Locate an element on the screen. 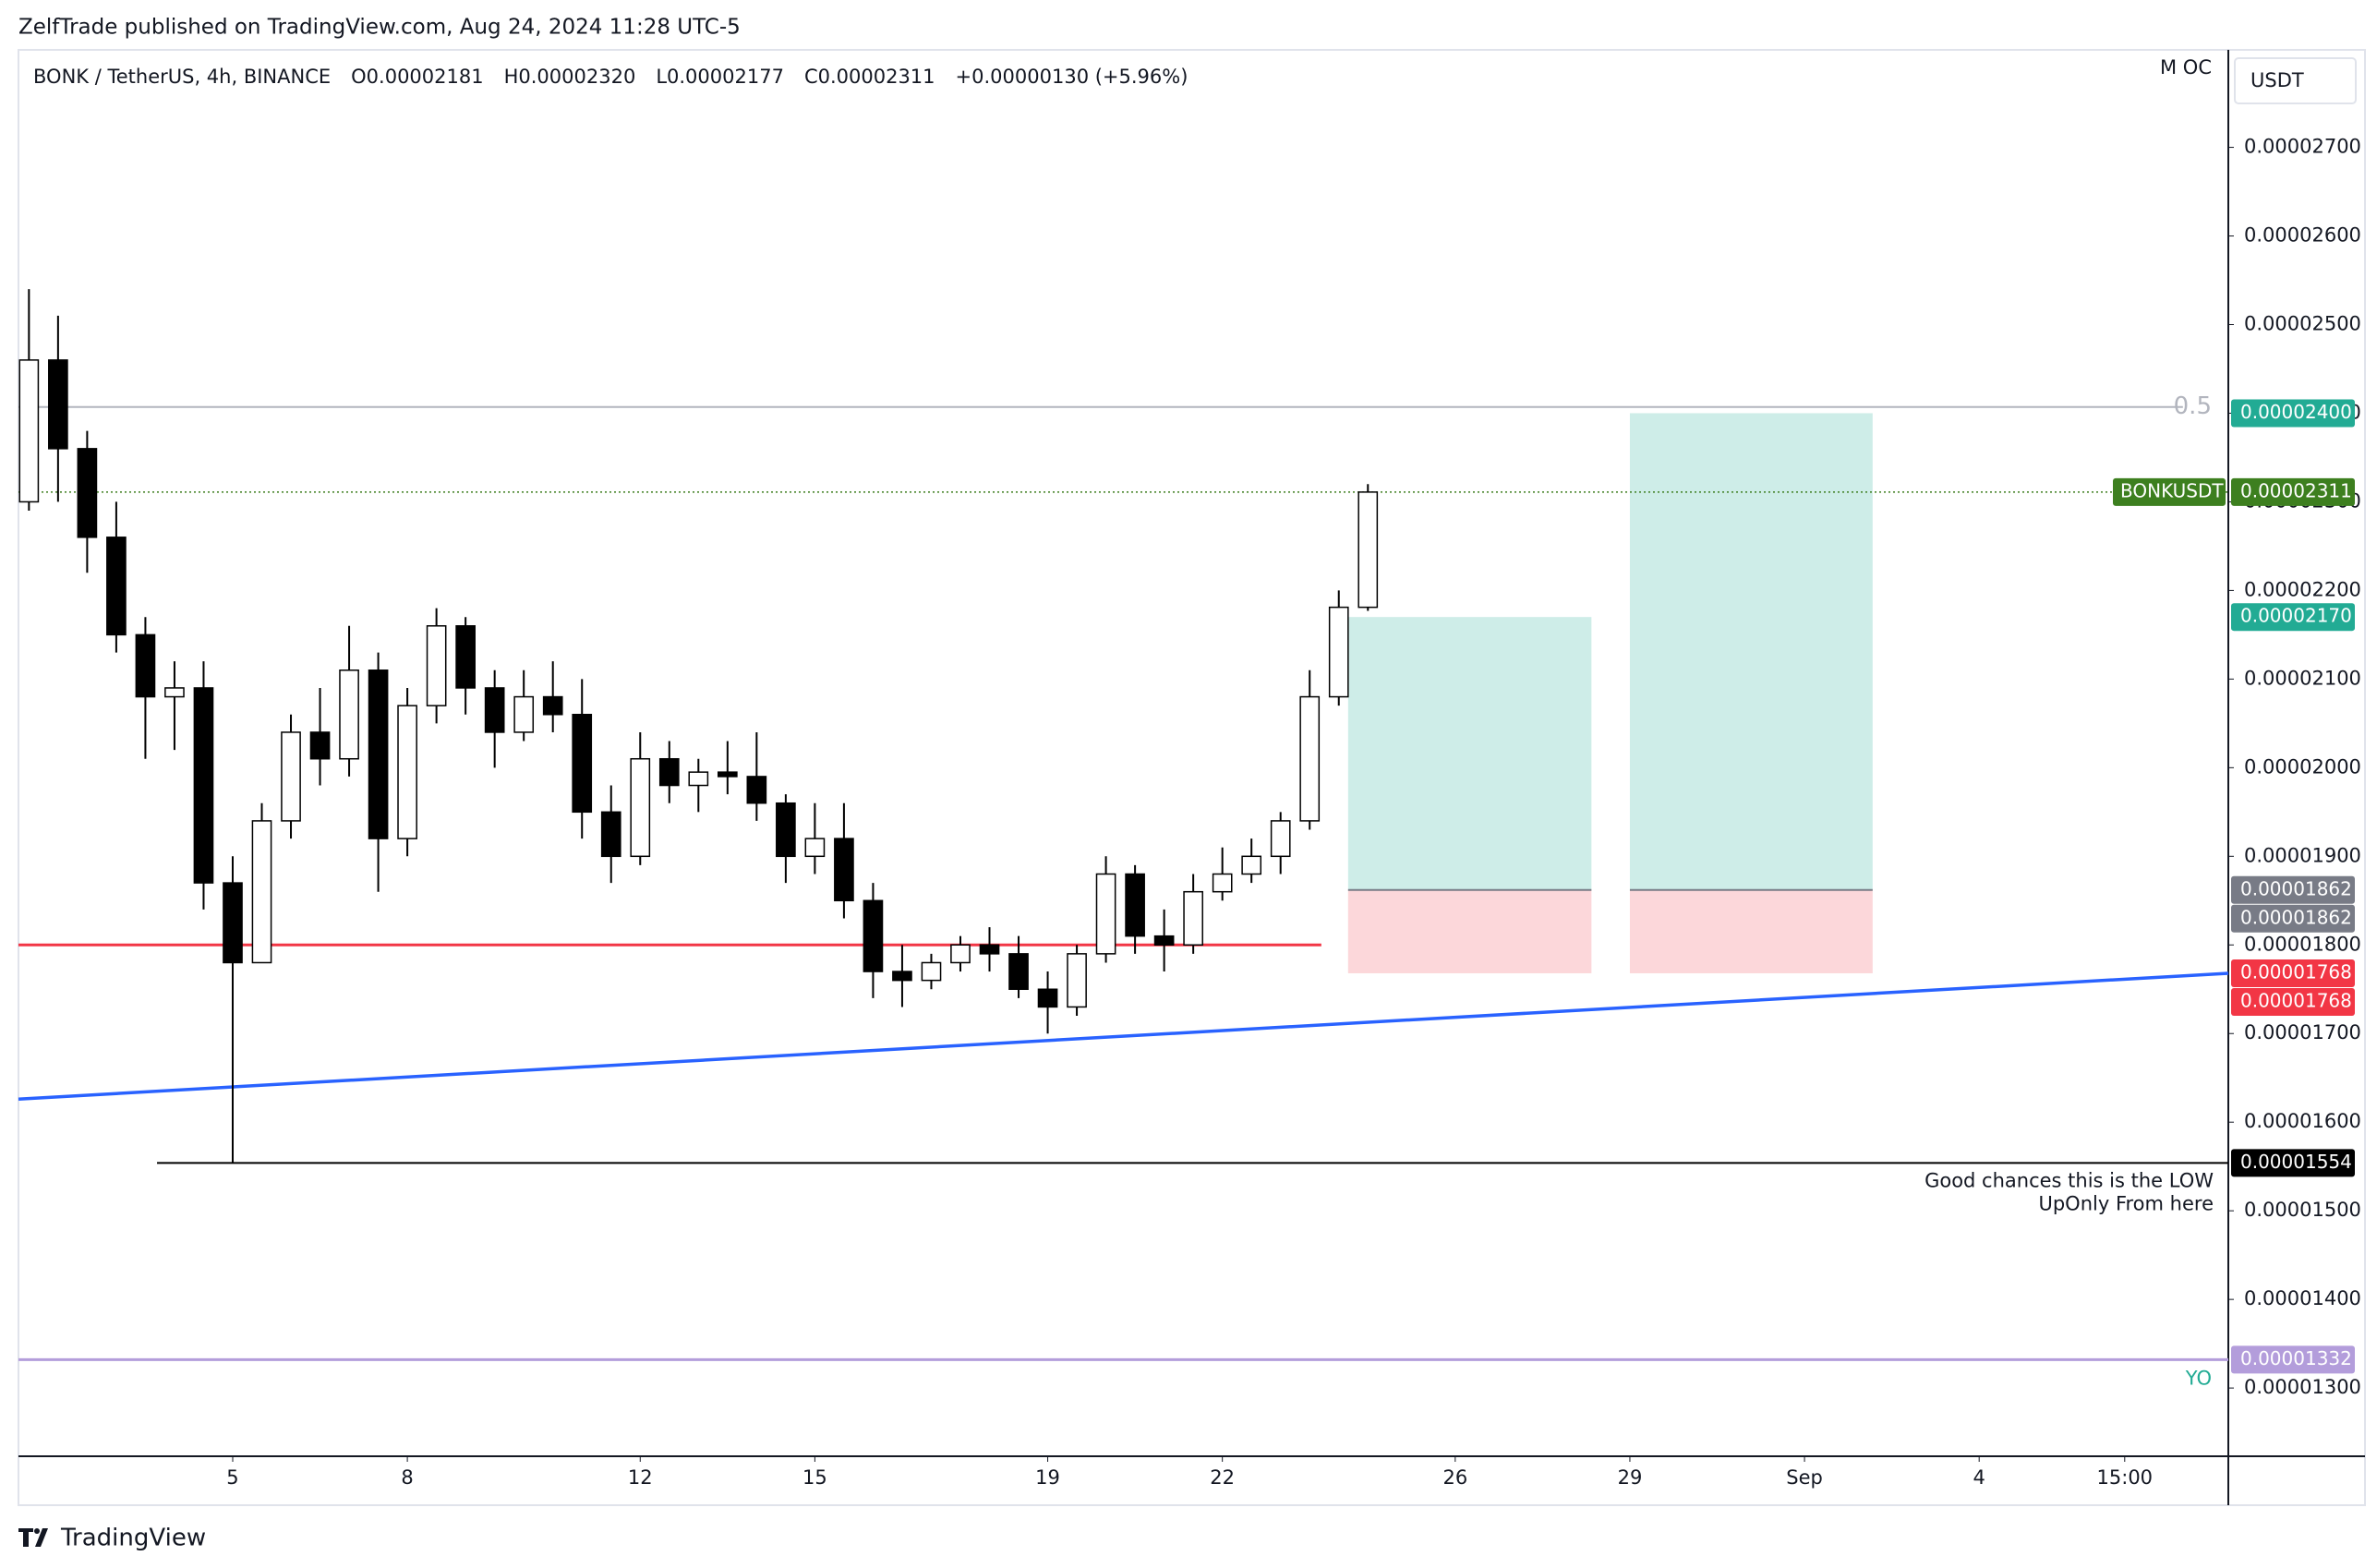  y-tick-label: 0.00001800 is located at coordinates (2302, 944).